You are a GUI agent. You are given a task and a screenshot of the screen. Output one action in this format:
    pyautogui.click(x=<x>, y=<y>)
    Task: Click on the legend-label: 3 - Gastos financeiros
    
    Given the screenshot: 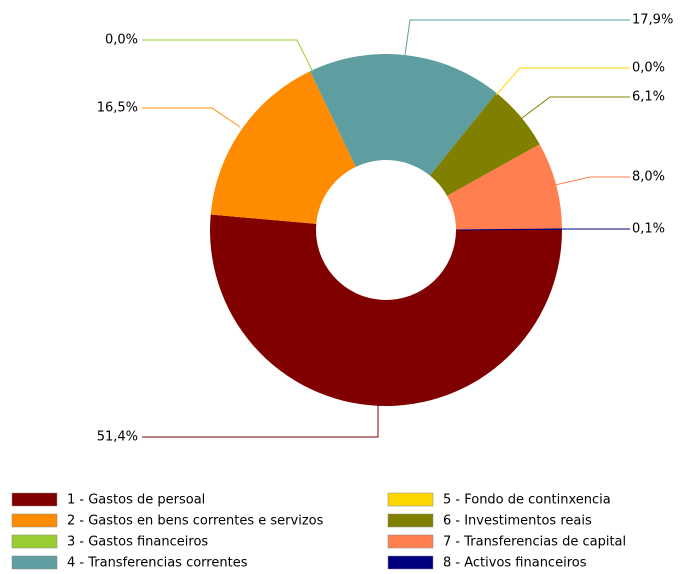 What is the action you would take?
    pyautogui.click(x=137, y=542)
    